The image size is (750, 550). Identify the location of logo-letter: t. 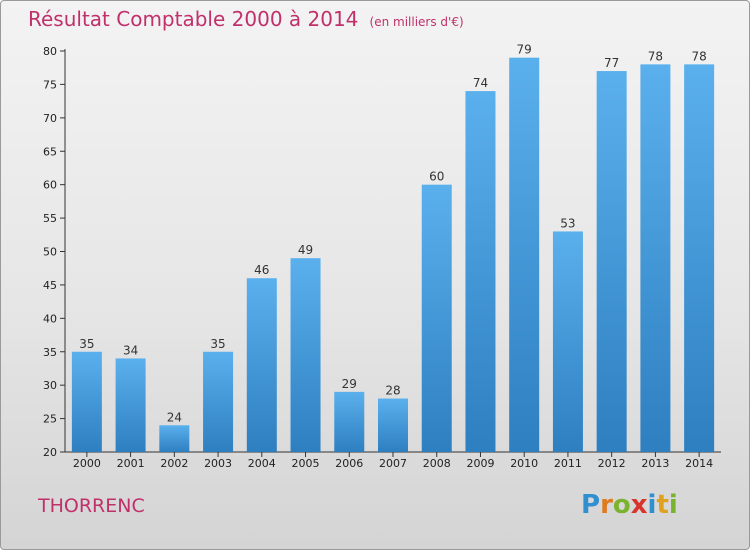
(662, 505).